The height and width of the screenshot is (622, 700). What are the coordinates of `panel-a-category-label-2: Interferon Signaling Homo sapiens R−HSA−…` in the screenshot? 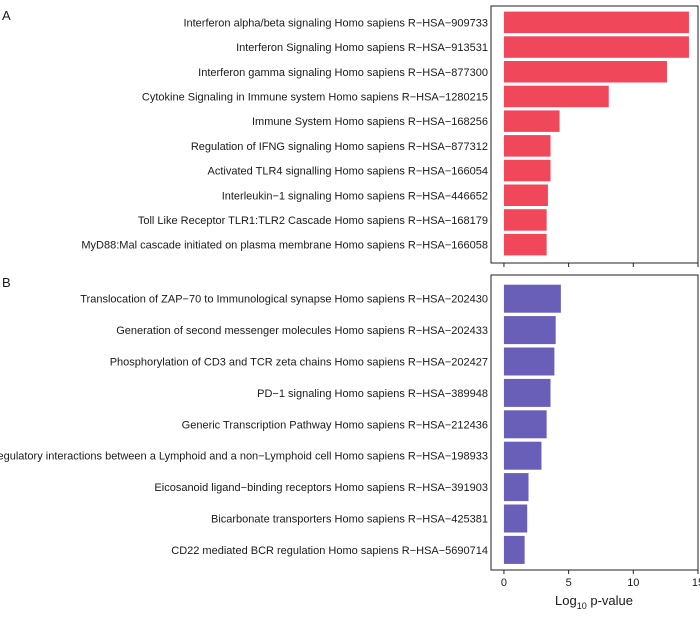 It's located at (362, 48).